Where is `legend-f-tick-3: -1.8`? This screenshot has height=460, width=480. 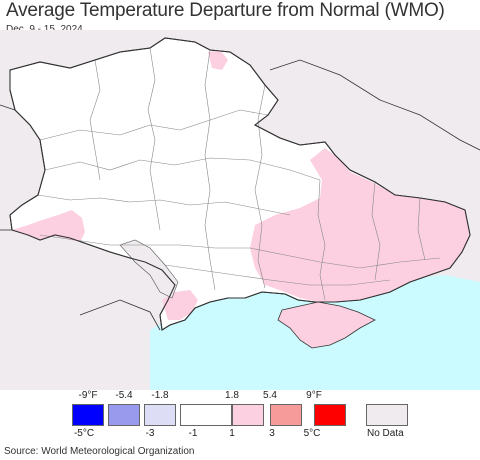 legend-f-tick-3: -1.8 is located at coordinates (160, 395).